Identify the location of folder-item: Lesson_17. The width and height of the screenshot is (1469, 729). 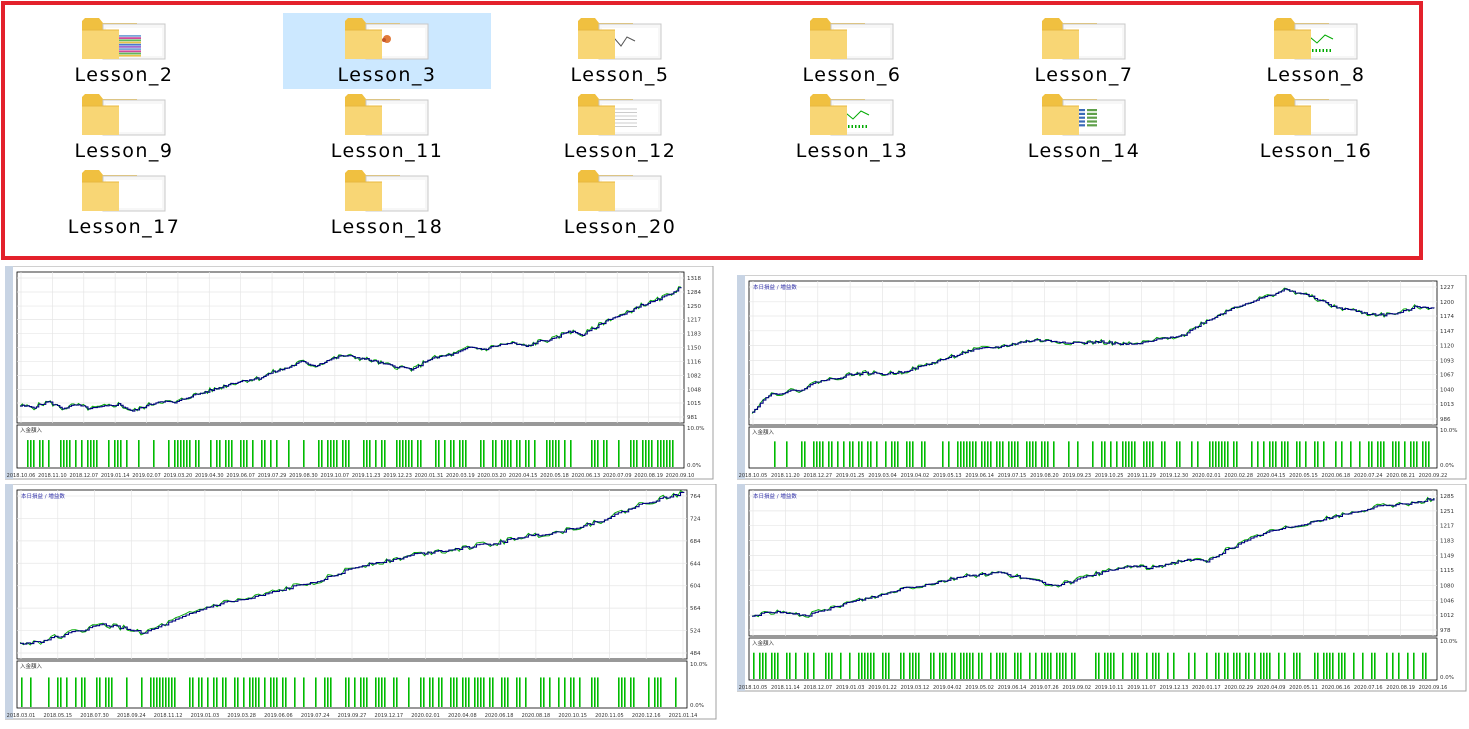
(124, 203).